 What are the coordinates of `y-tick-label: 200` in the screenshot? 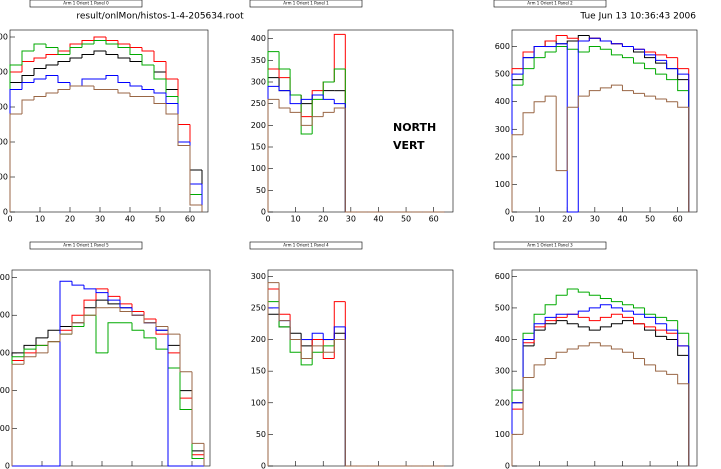 It's located at (4, 142).